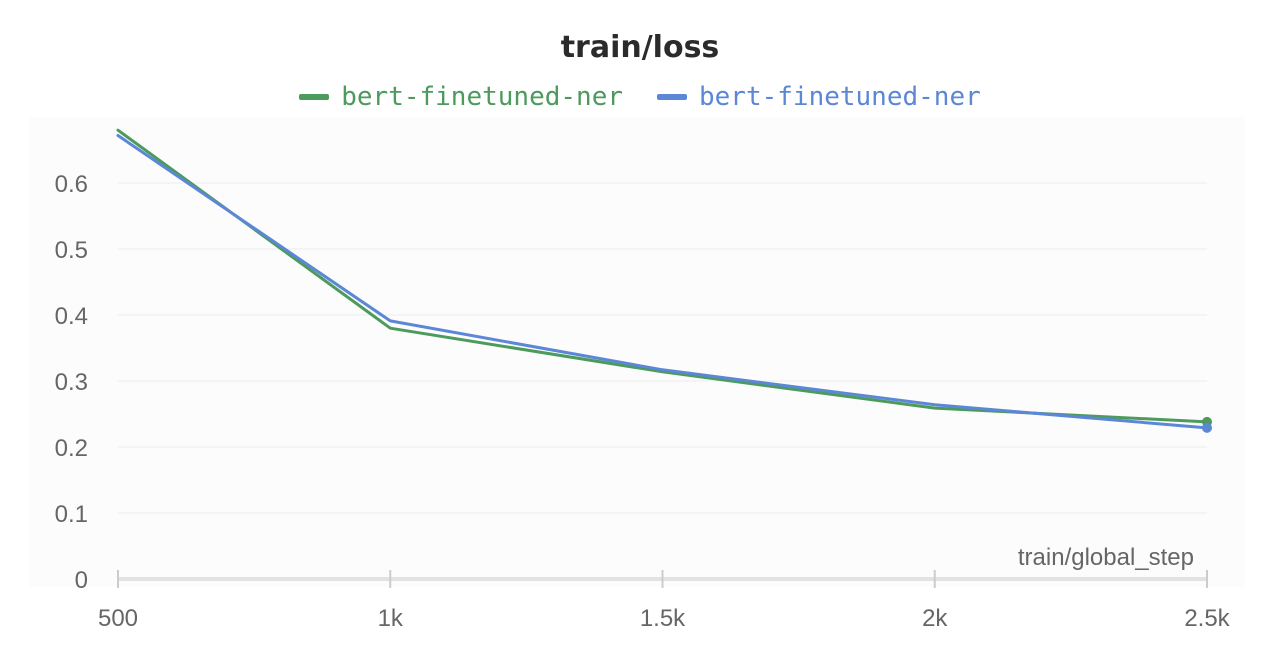  I want to click on series-end-point, so click(1207, 427).